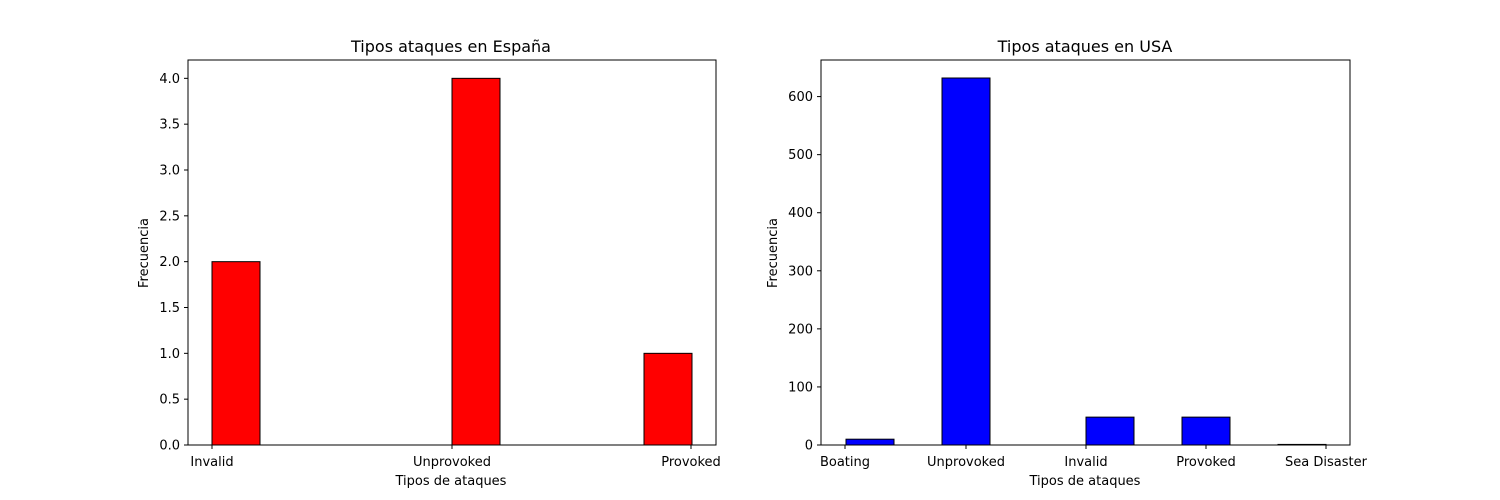  What do you see at coordinates (800, 155) in the screenshot?
I see `y-tick-label: 500` at bounding box center [800, 155].